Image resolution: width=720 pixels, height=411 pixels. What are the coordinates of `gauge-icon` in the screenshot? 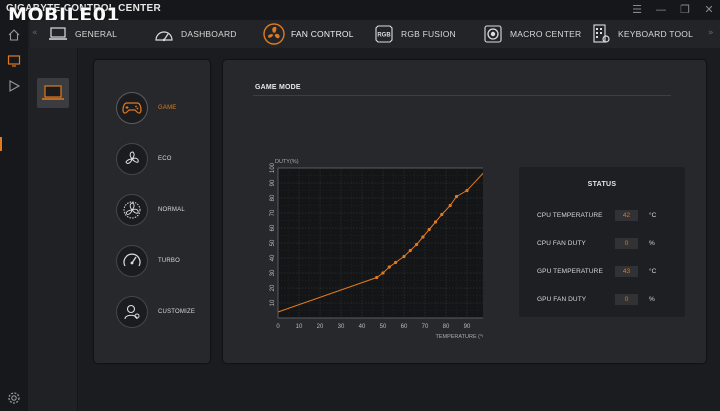 It's located at (164, 34).